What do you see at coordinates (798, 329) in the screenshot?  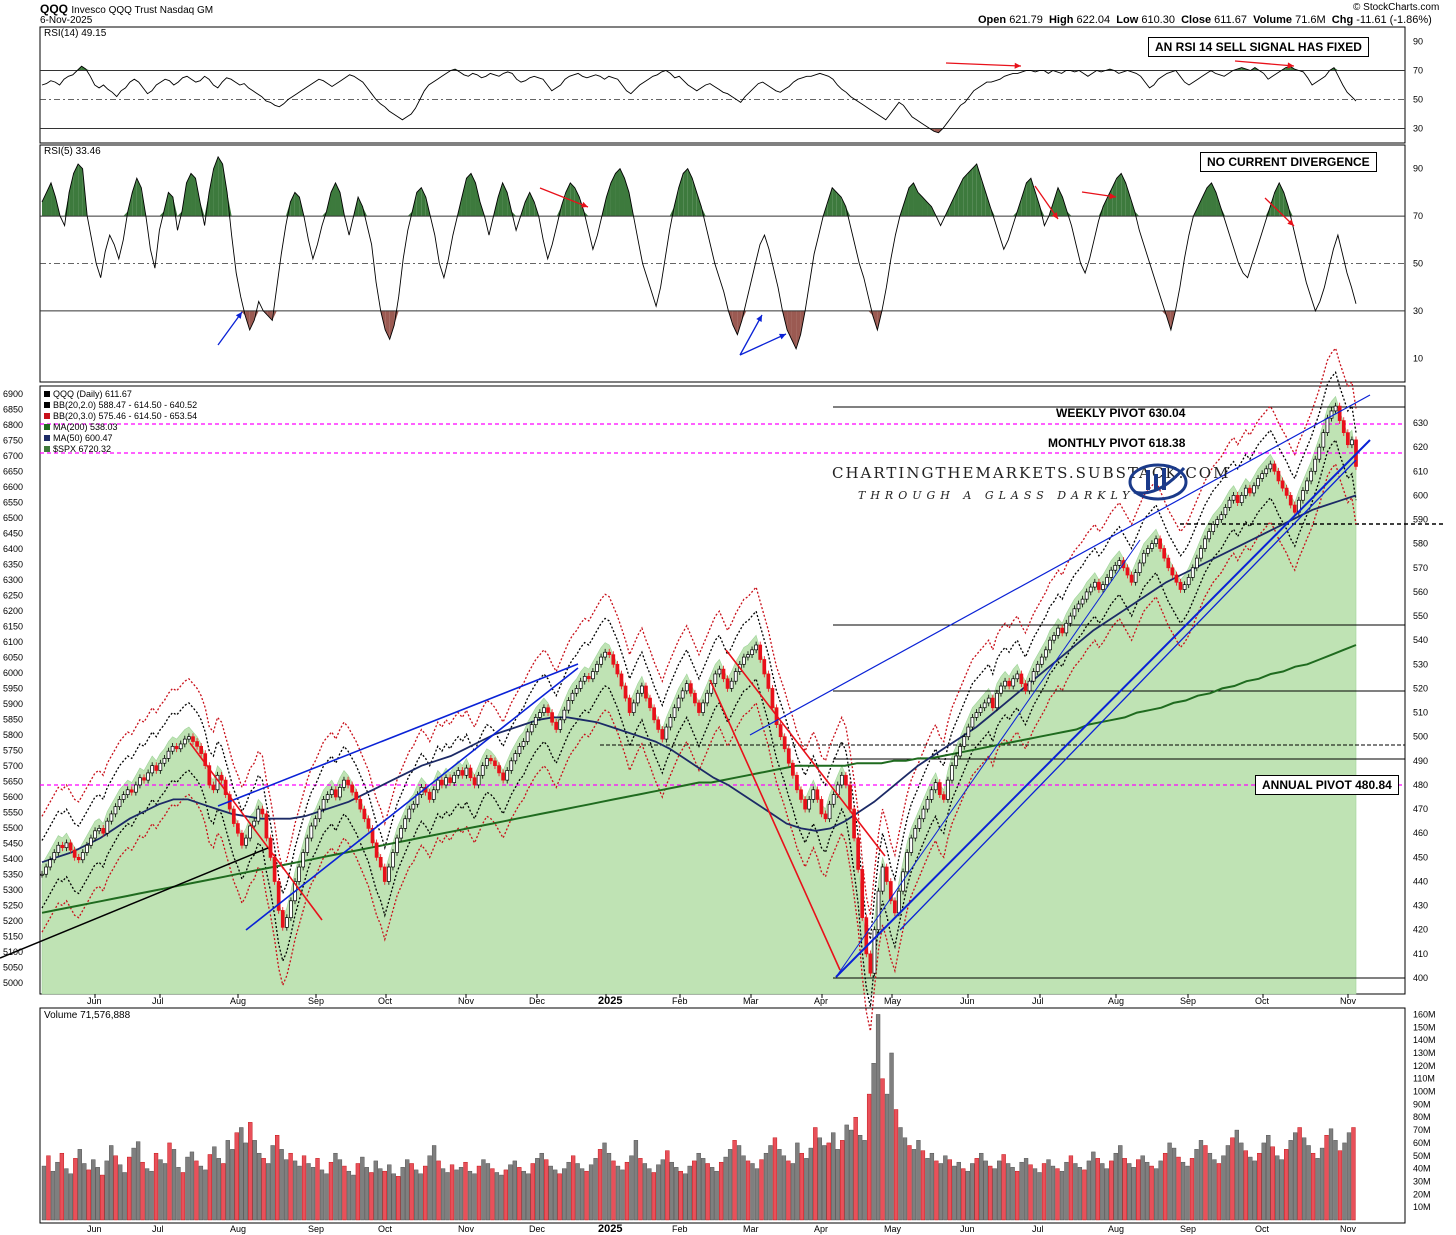 I see `rsi5-oversold-fill` at bounding box center [798, 329].